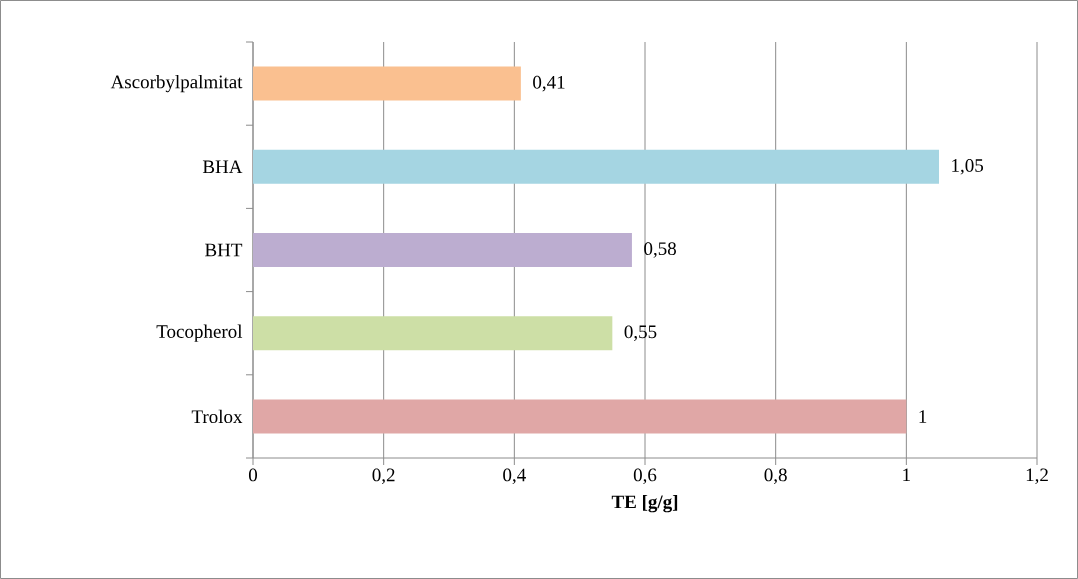 This screenshot has height=579, width=1078. I want to click on x-tick-label: 1, so click(906, 475).